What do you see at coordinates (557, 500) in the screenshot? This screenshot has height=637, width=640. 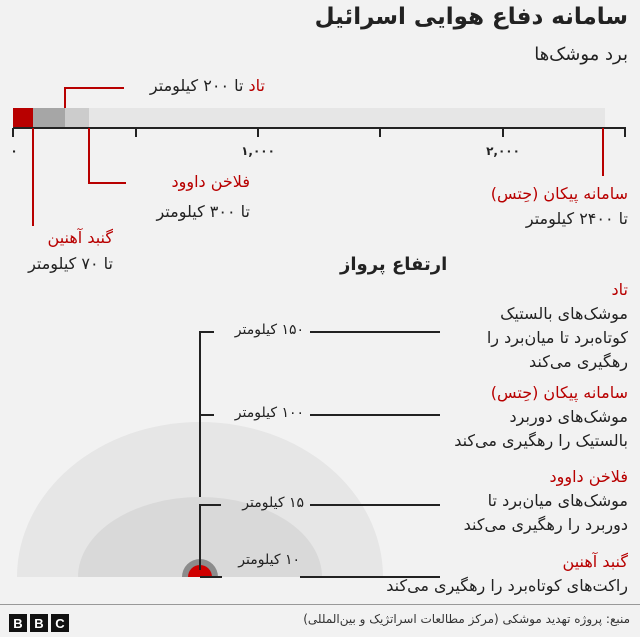 I see `desc-line: موشک‌های میان‌برد تا` at bounding box center [557, 500].